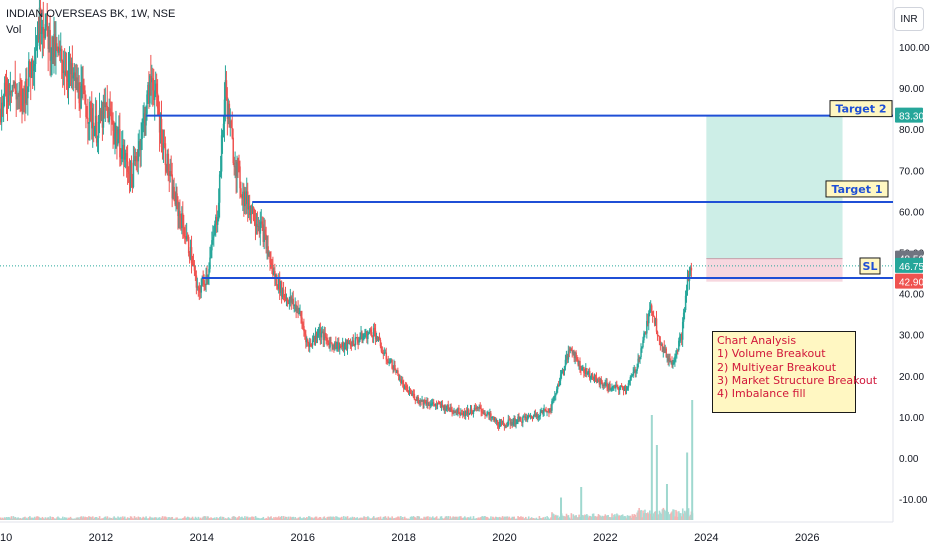  What do you see at coordinates (911, 283) in the screenshot?
I see `stop-price-tag: 42.90` at bounding box center [911, 283].